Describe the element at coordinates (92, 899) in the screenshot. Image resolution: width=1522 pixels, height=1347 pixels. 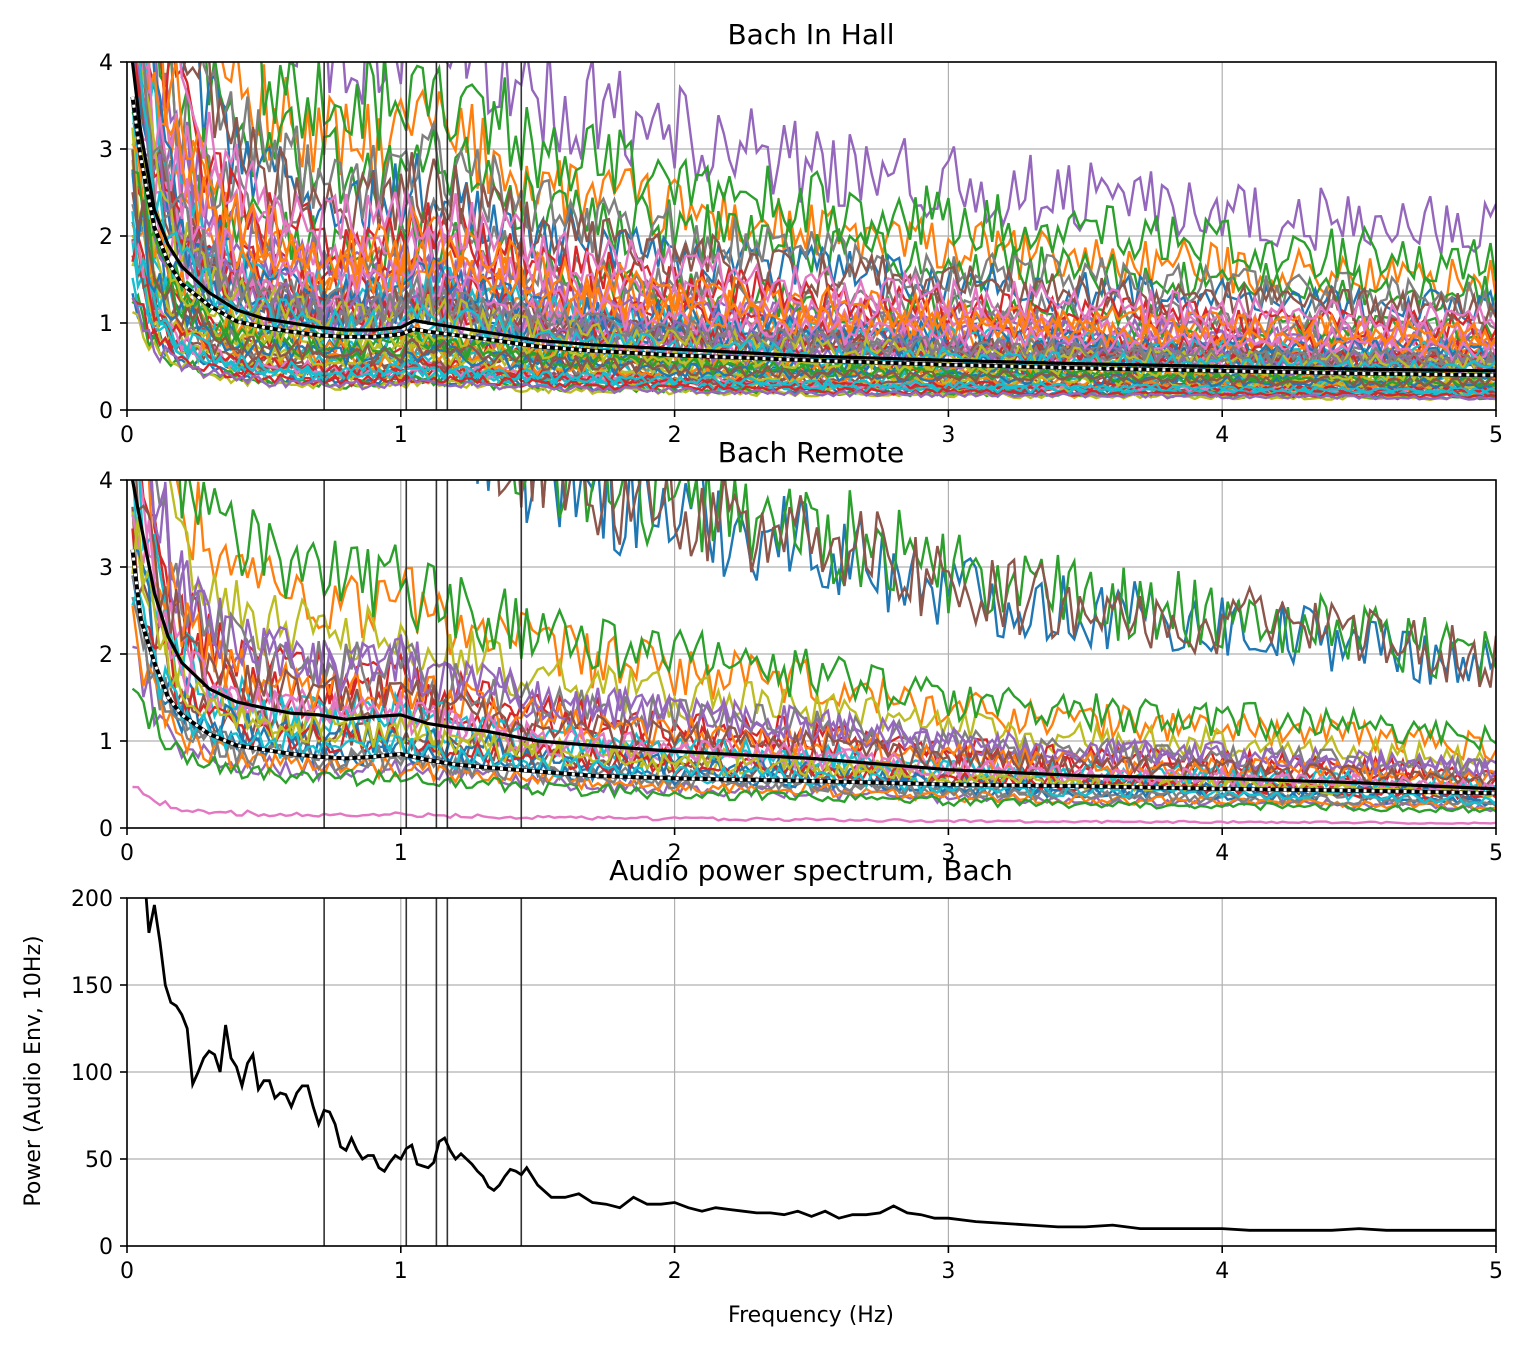
I see `y-tick-label: 200` at that location.